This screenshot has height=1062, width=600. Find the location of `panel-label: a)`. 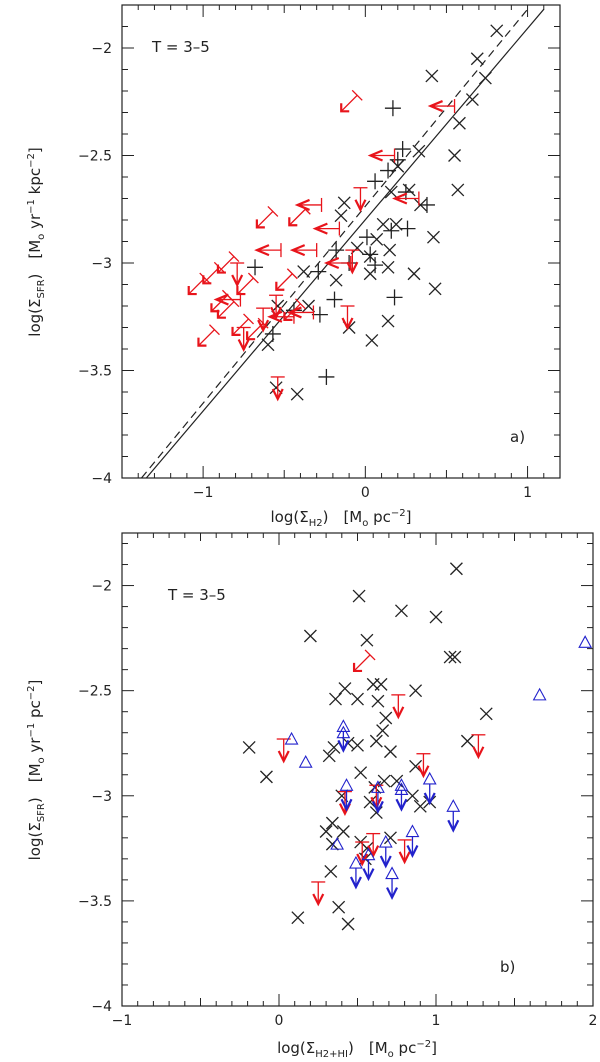

panel-label: a) is located at coordinates (517, 437).